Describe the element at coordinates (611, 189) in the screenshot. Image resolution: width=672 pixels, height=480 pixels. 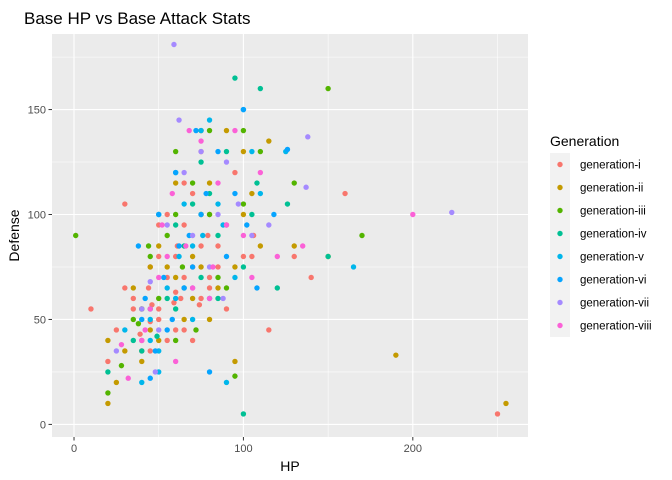
I see `legend-label: generation-ii` at that location.